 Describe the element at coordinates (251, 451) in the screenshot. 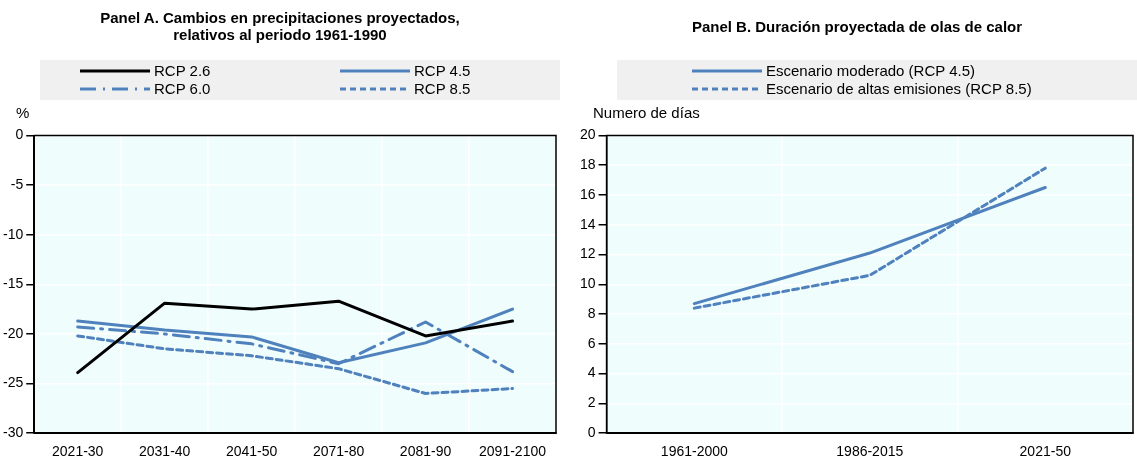

I see `x-tick-label: 2041-50` at that location.